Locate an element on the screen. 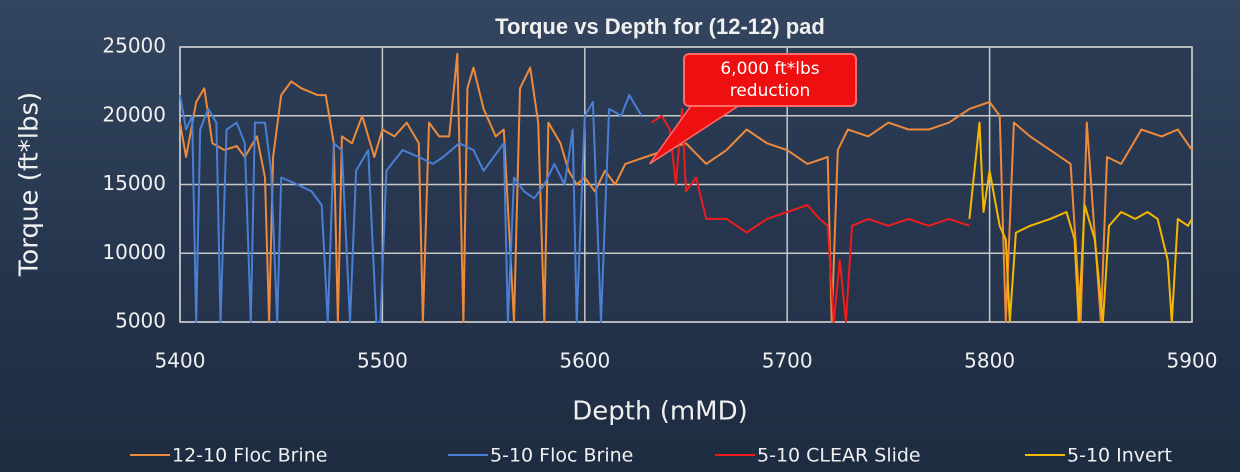 The image size is (1240, 472). x-tick-label: 5500 is located at coordinates (382, 361).